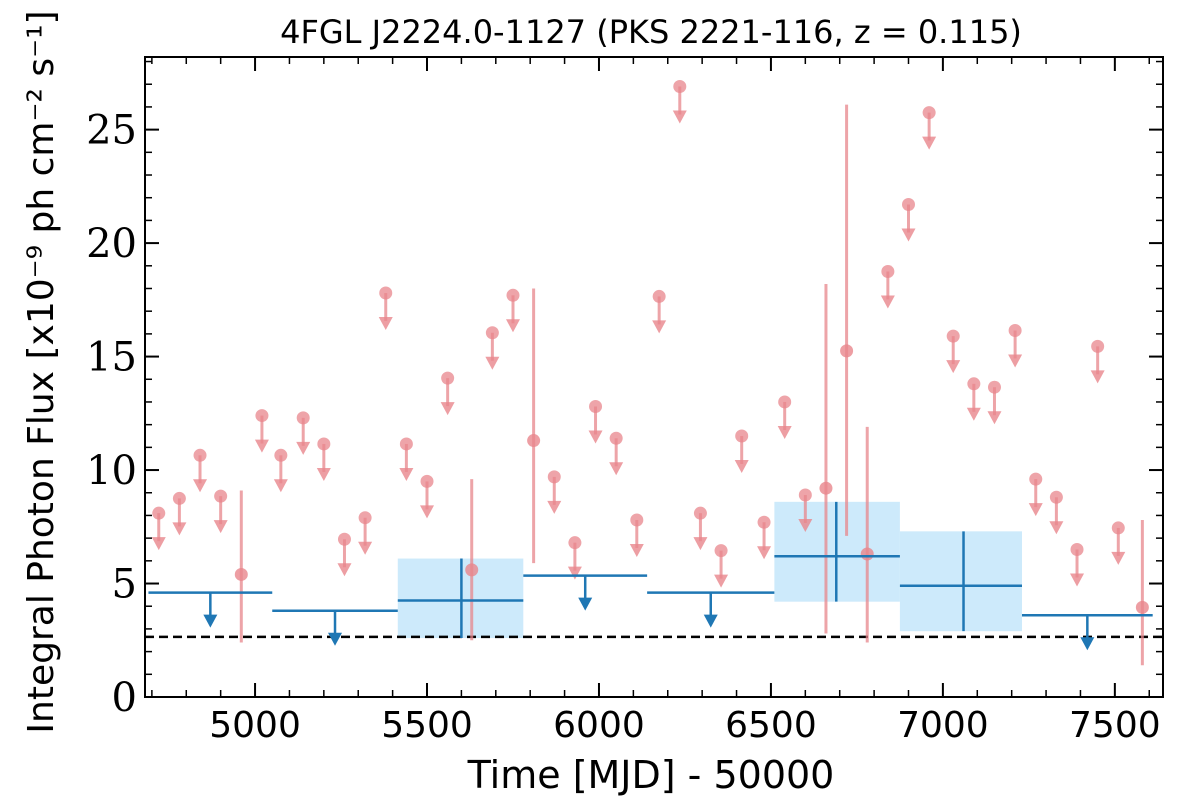 The width and height of the screenshot is (1200, 800). What do you see at coordinates (771, 725) in the screenshot?
I see `x-tick-label: 6500` at bounding box center [771, 725].